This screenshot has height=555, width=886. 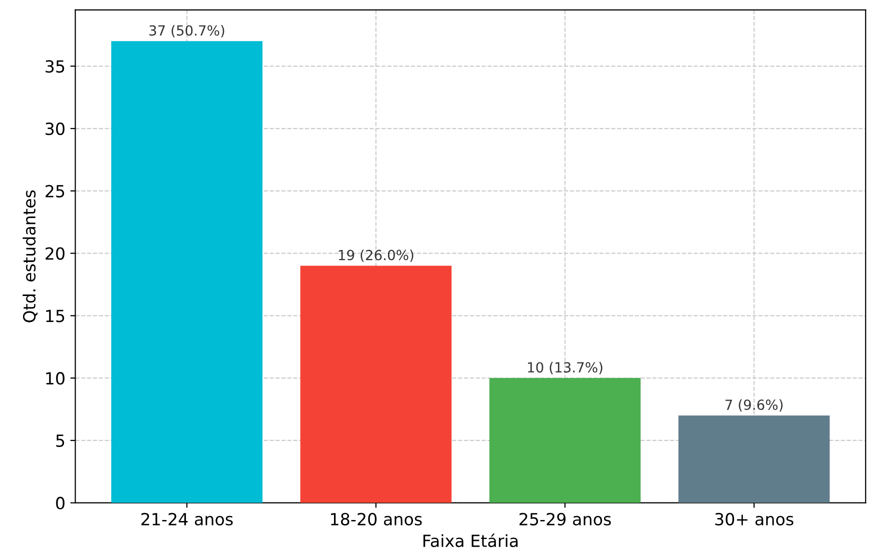 What do you see at coordinates (55, 129) in the screenshot?
I see `y-tick-label: 30` at bounding box center [55, 129].